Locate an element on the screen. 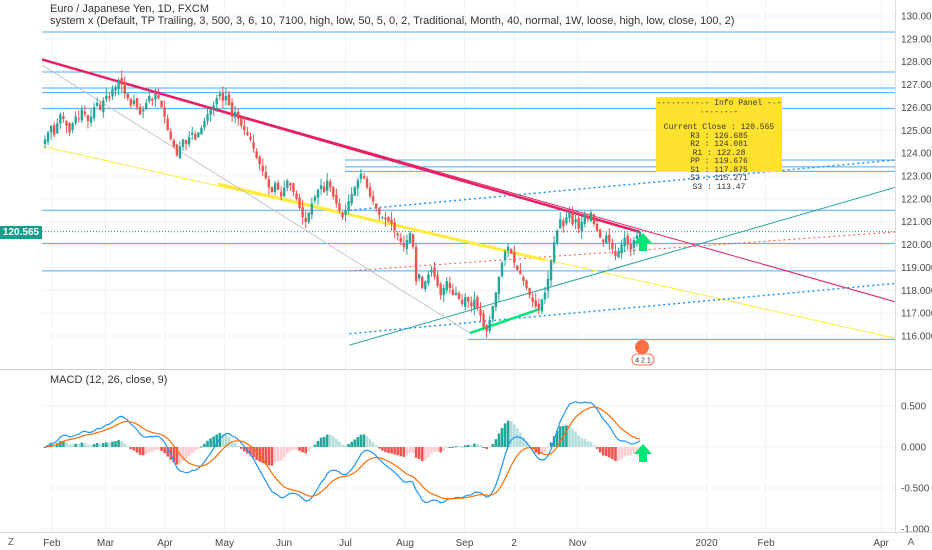  time-tick-label: Apr is located at coordinates (881, 543).